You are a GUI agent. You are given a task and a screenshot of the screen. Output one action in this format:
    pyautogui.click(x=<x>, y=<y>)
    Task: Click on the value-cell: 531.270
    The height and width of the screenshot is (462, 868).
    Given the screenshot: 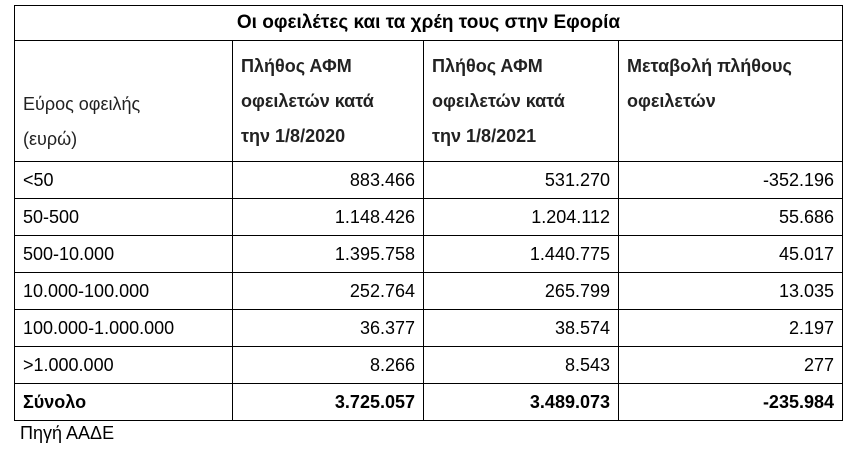 What is the action you would take?
    pyautogui.click(x=521, y=180)
    